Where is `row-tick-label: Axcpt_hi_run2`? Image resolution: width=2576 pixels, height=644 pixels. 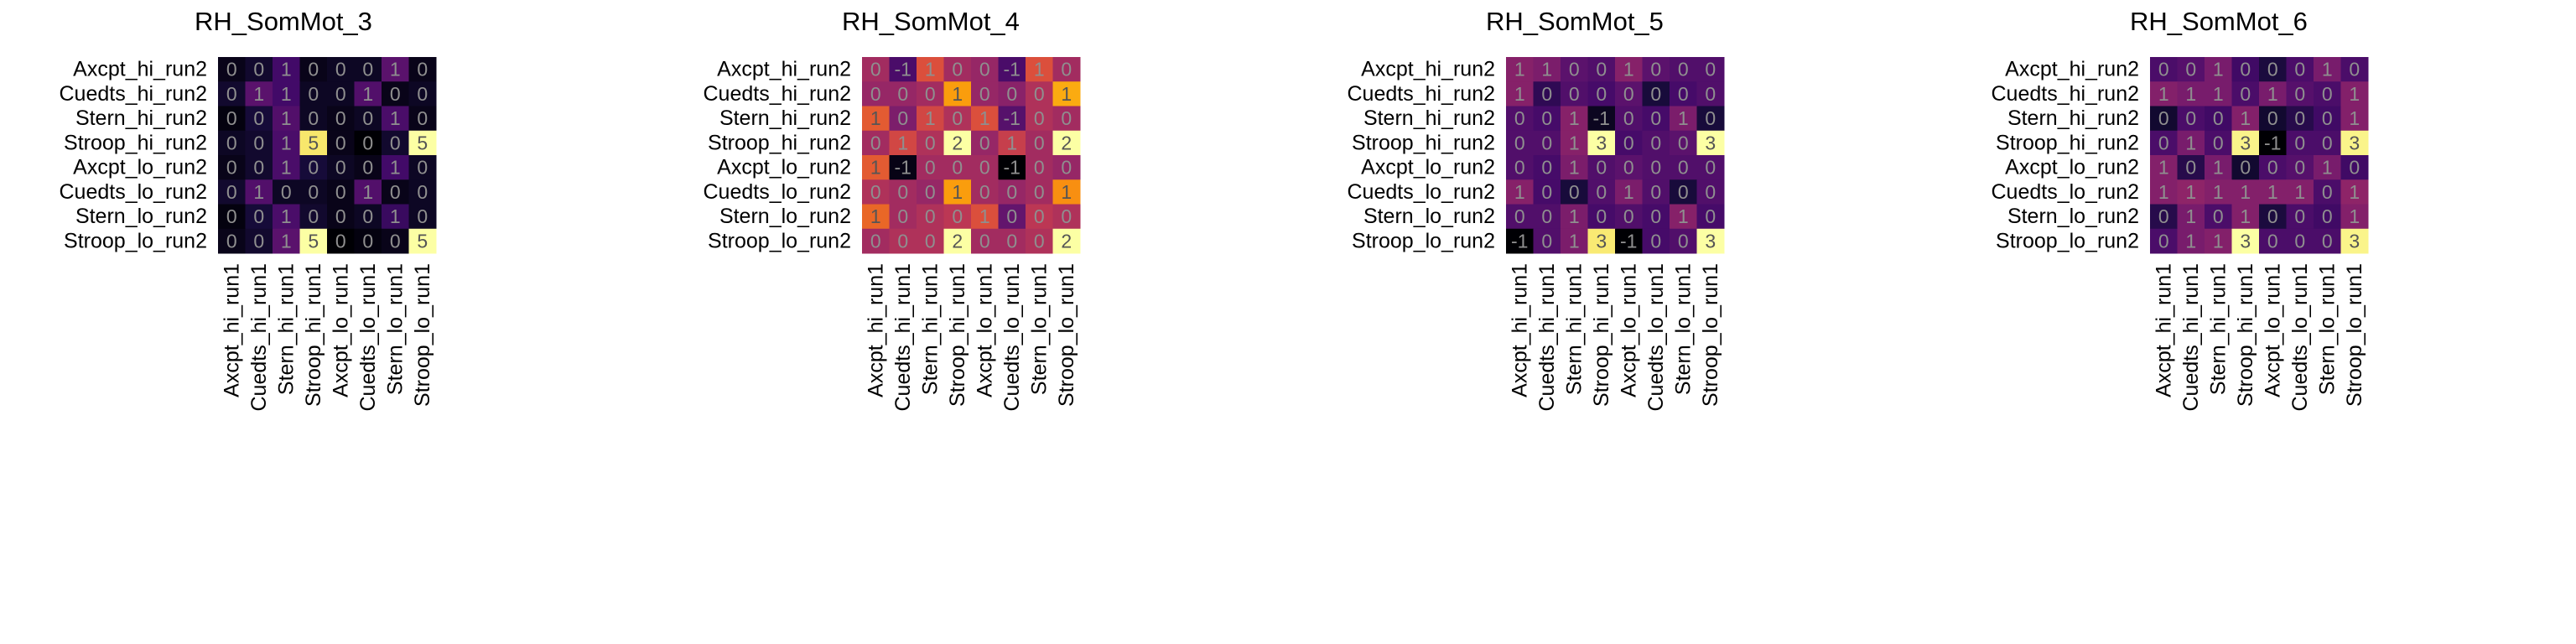 row-tick-label: Axcpt_hi_run2 is located at coordinates (1428, 69).